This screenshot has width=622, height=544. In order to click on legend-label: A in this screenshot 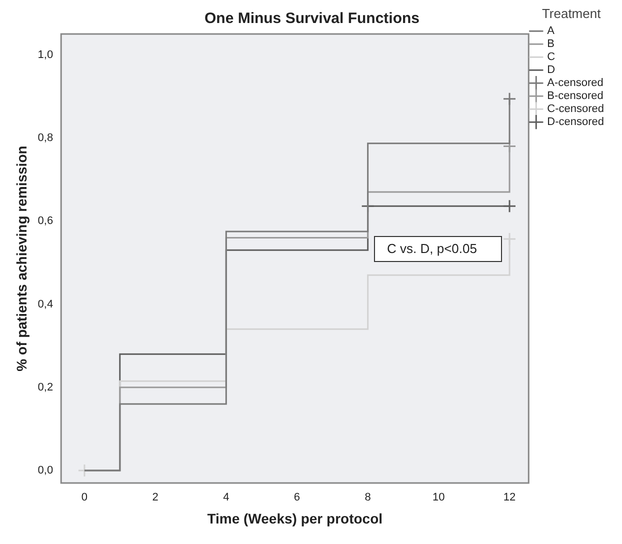, I will do `click(551, 31)`.